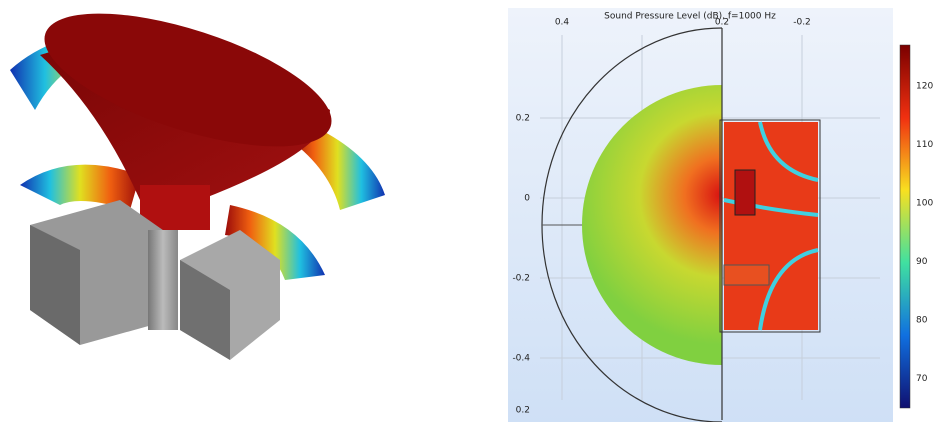 The width and height of the screenshot is (933, 422). What do you see at coordinates (924, 145) in the screenshot?
I see `colorbar-tick-label: 110` at bounding box center [924, 145].